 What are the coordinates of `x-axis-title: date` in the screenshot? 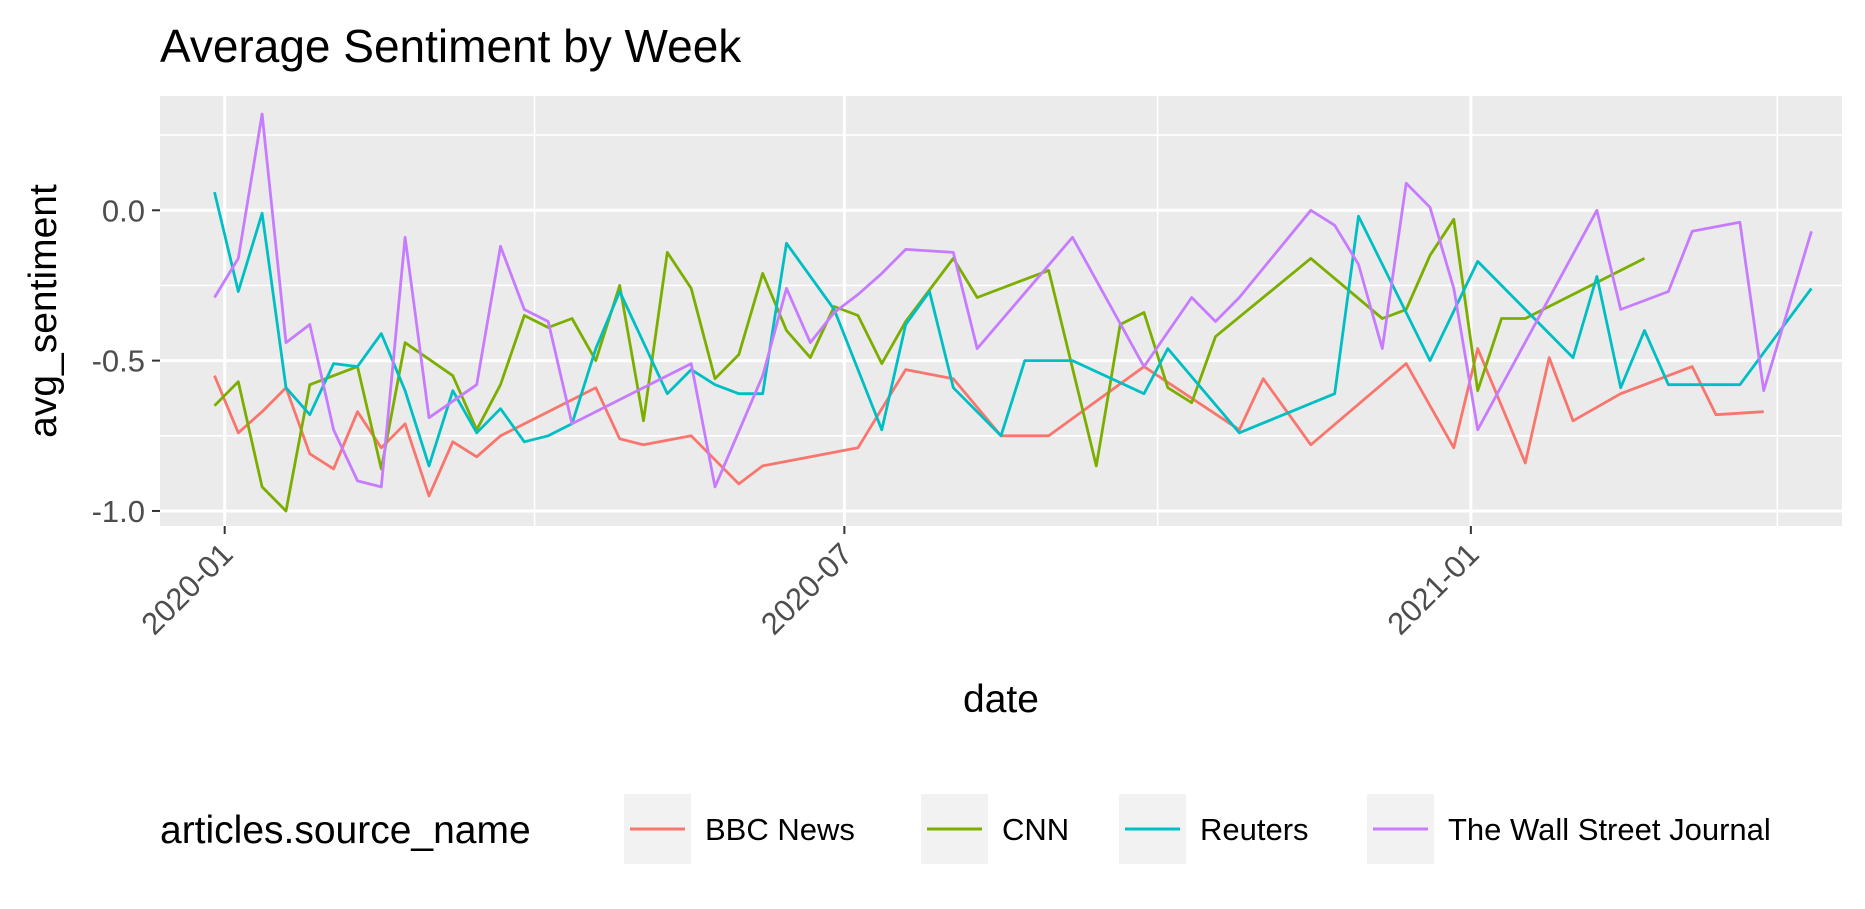 It's located at (1001, 699).